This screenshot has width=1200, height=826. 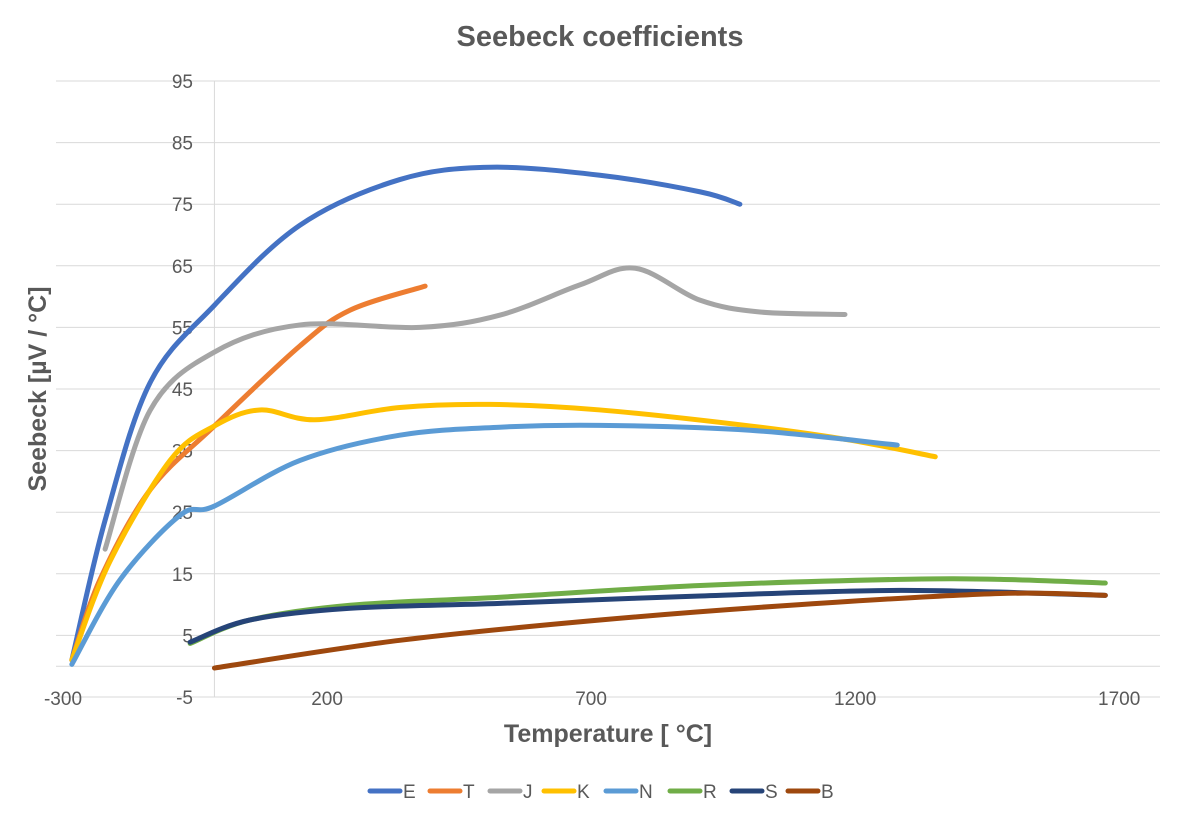 I want to click on x-tick-label: 700, so click(x=591, y=699).